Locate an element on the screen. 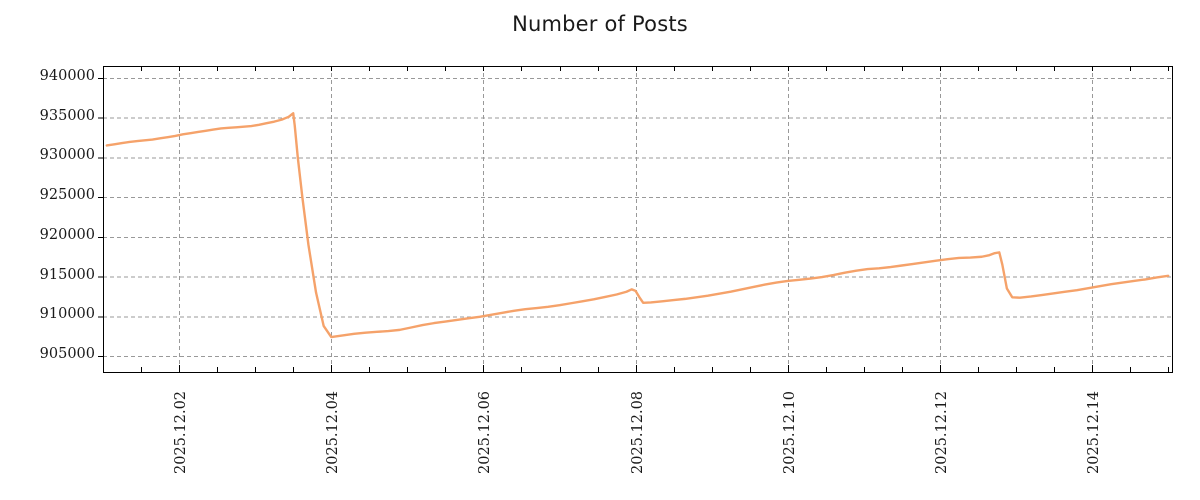 The image size is (1200, 500). x-axis-tick-label: 2025.12.06 is located at coordinates (485, 432).